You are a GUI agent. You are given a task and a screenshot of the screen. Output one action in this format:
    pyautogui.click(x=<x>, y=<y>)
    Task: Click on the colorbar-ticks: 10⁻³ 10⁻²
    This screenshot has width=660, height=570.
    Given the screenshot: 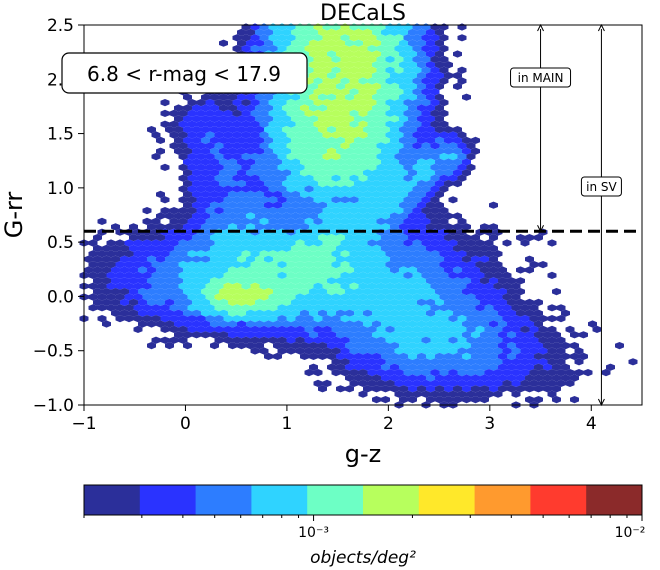 What is the action you would take?
    pyautogui.click(x=364, y=528)
    